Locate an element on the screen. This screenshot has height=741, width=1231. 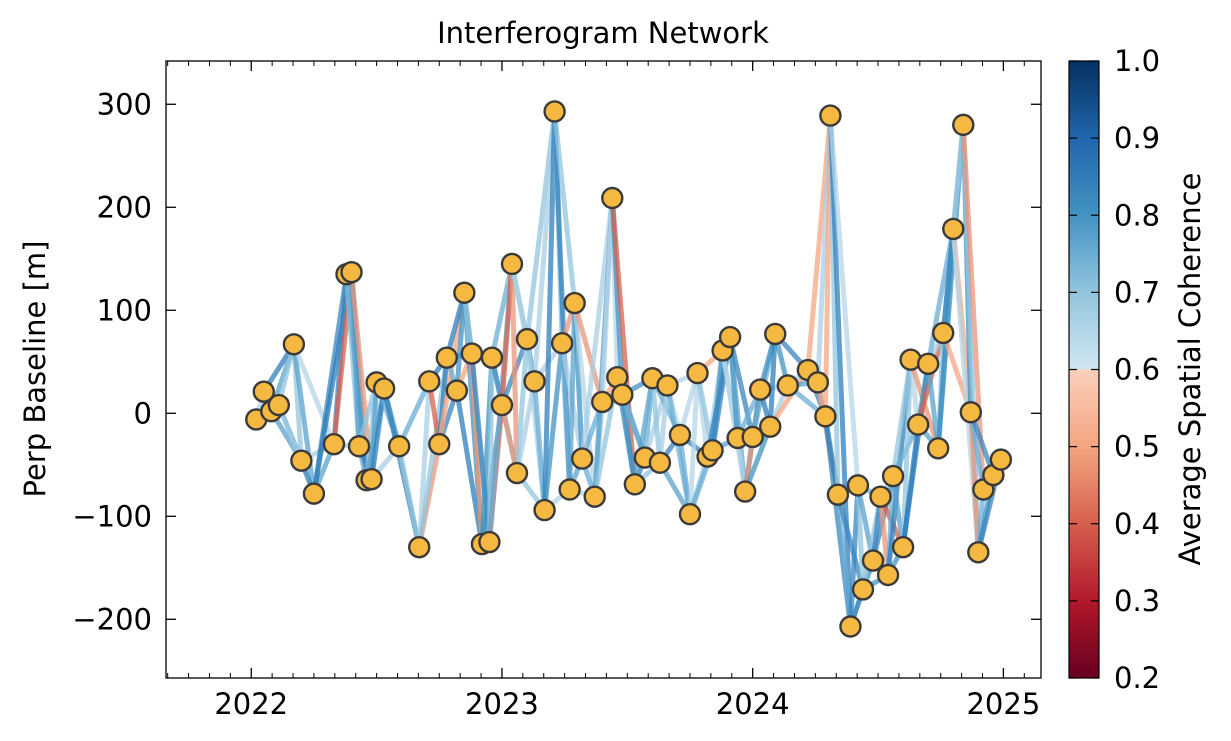
colorbar-tick-label: 0.5 is located at coordinates (1137, 447).